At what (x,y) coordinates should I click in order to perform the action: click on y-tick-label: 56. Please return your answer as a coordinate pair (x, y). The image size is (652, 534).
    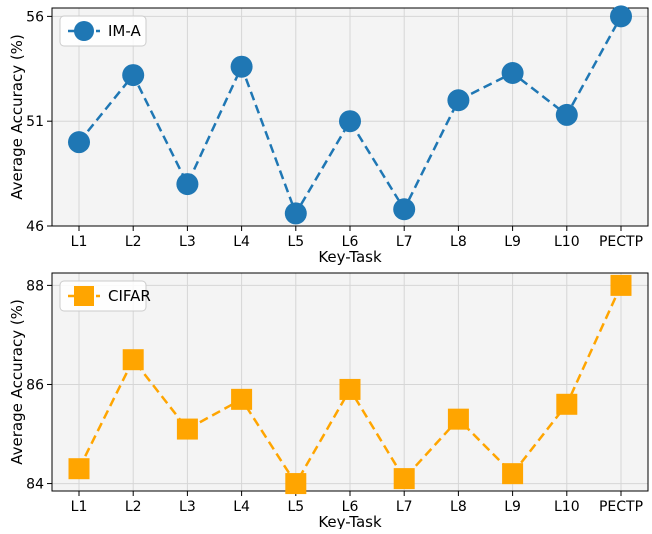
    Looking at the image, I should click on (35, 17).